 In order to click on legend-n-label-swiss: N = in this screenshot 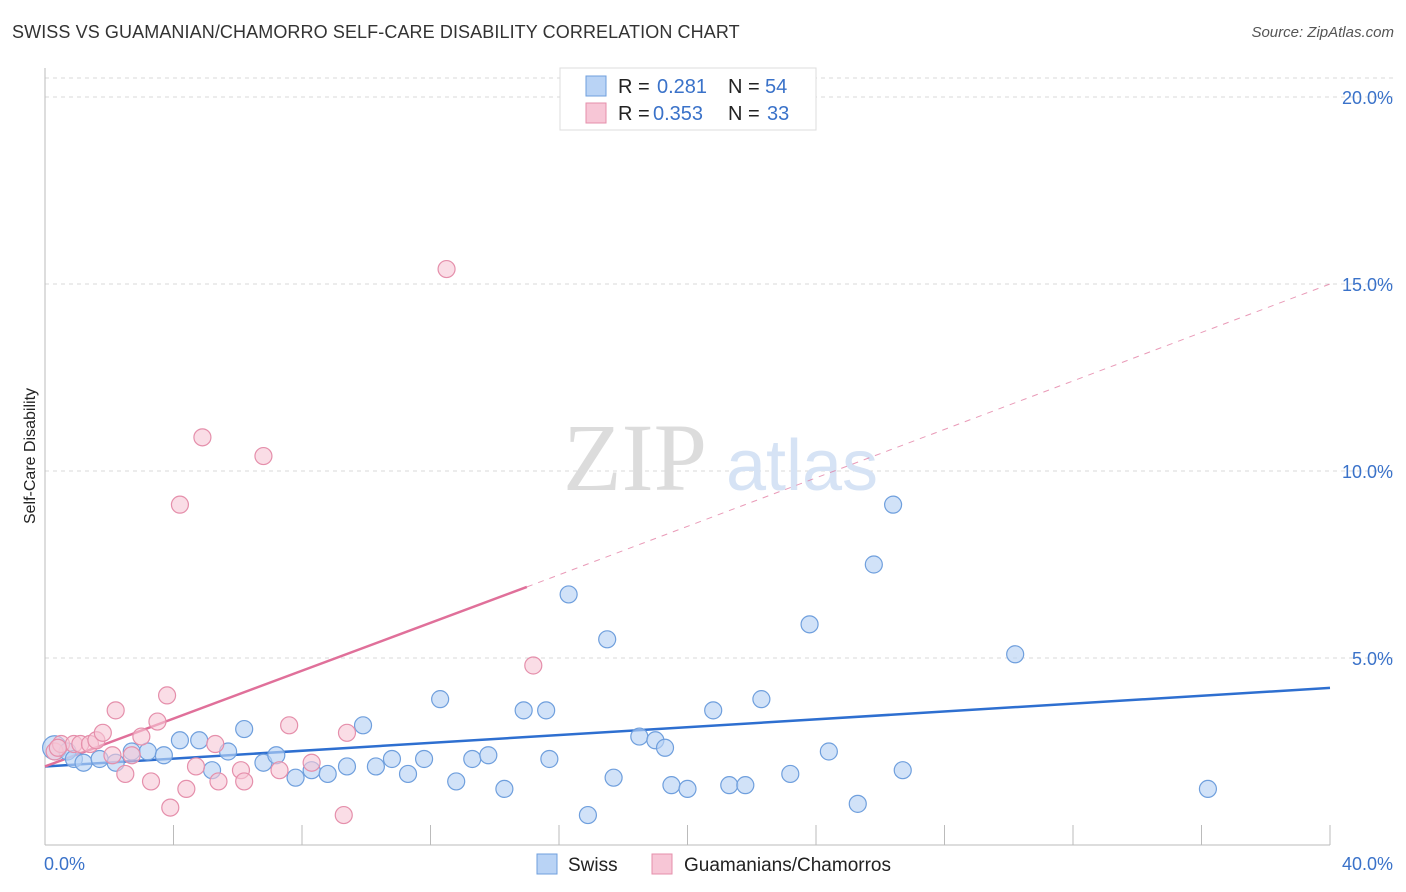, I will do `click(744, 87)`.